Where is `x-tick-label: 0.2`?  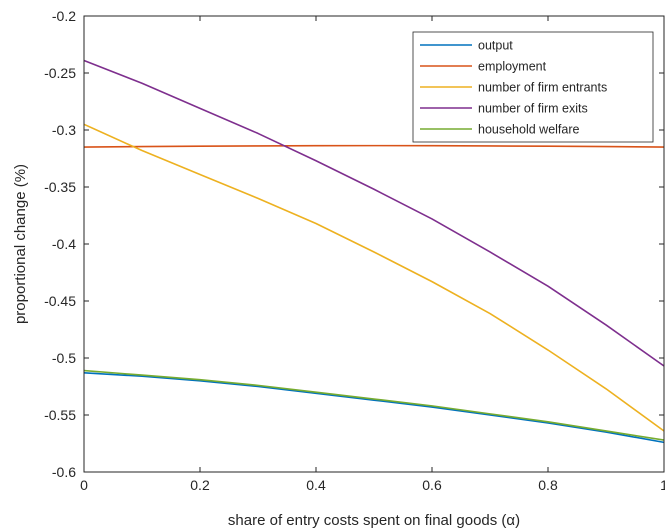 x-tick-label: 0.2 is located at coordinates (200, 485).